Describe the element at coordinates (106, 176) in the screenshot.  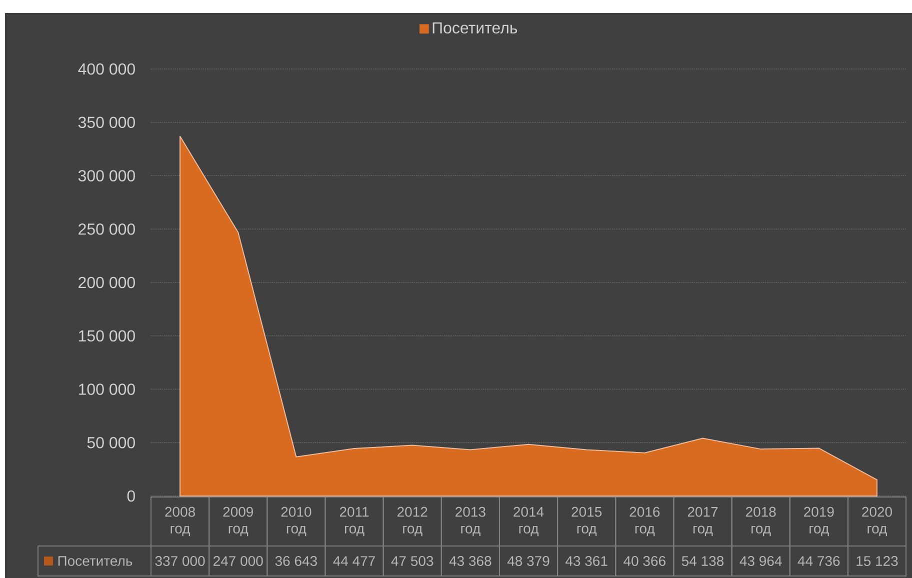
I see `y-tick-label: 300 000` at that location.